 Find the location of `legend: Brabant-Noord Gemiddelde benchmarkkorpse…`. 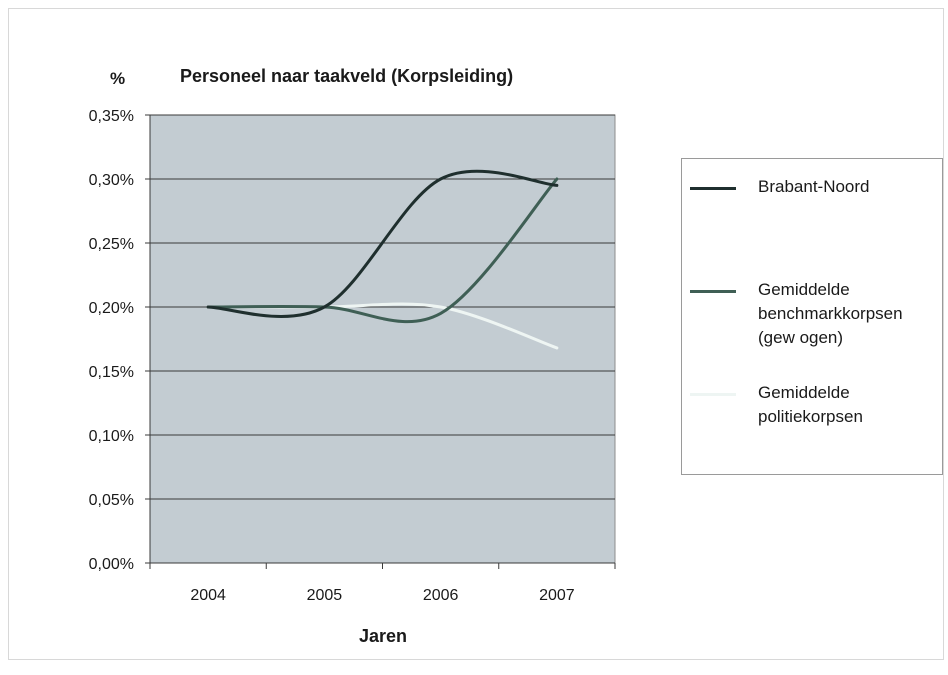

legend: Brabant-Noord Gemiddelde benchmarkkorpse… is located at coordinates (812, 316).